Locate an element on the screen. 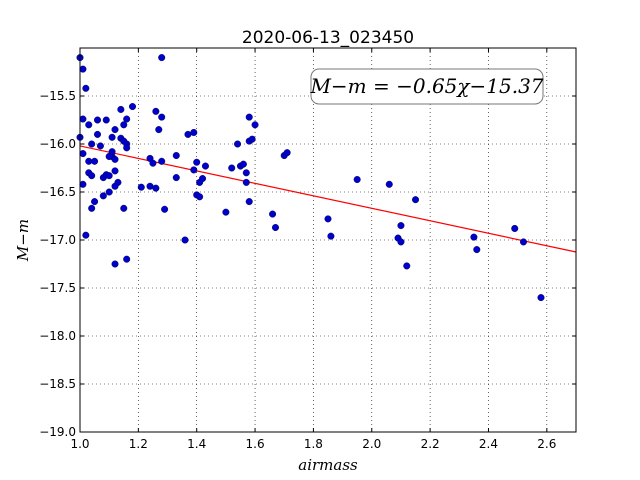  chart-title: 2020-06-13_023450 is located at coordinates (328, 38).